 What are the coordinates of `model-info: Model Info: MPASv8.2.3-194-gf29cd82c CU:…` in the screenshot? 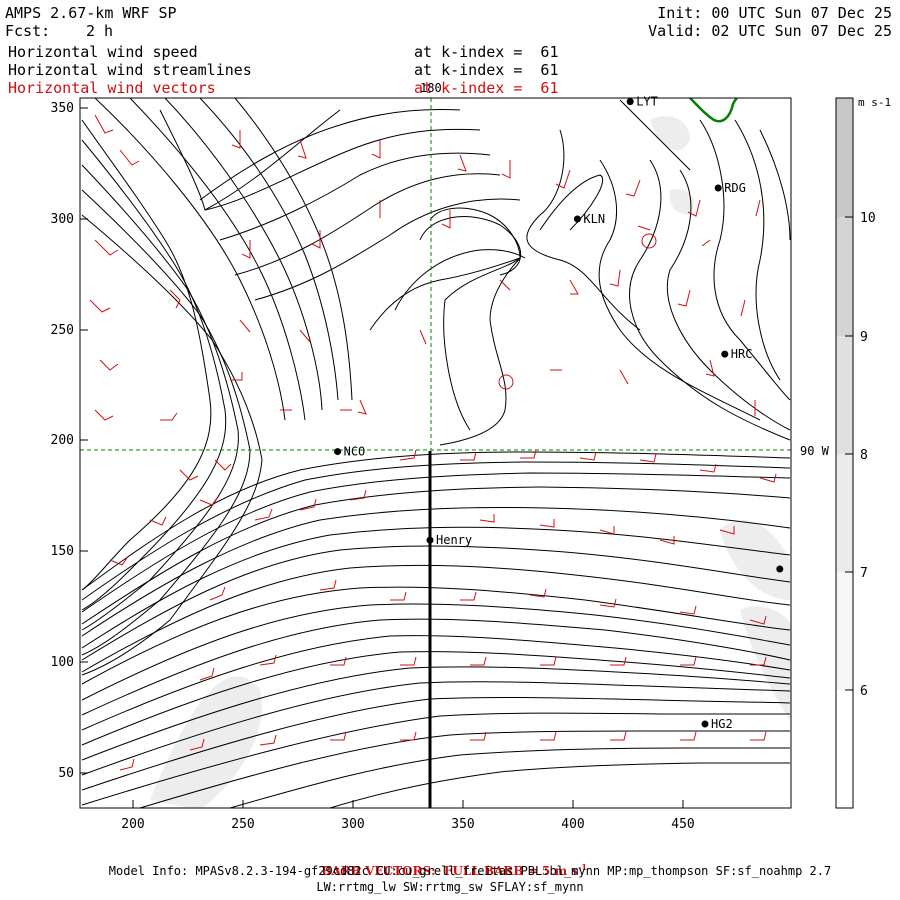 It's located at (470, 871).